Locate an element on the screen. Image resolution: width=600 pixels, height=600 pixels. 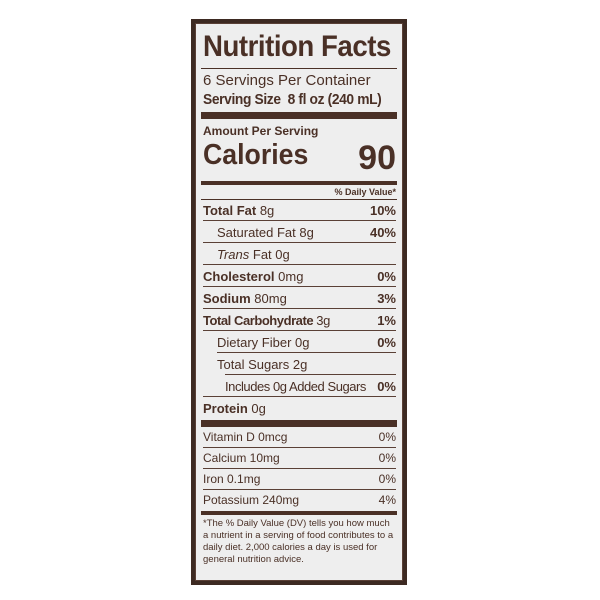
nutrient-row: Cholesterol 0mg 0% is located at coordinates (299, 276).